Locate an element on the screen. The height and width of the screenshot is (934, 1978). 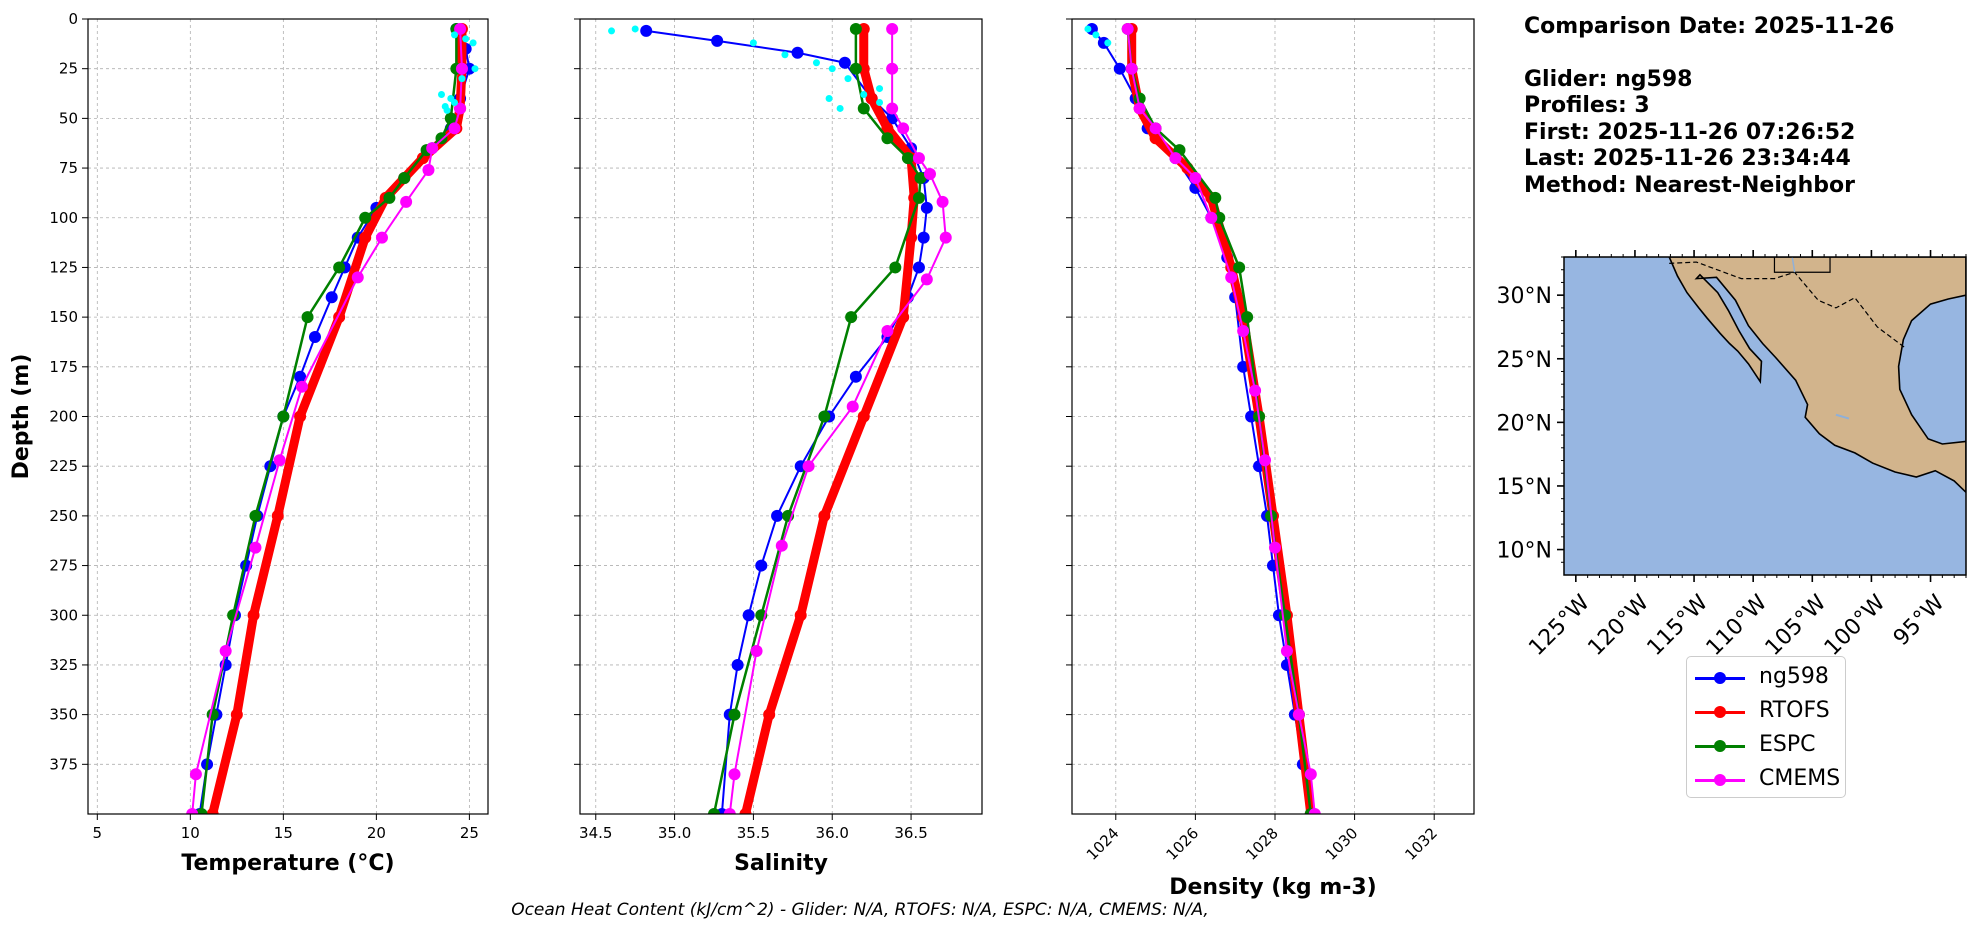
x-axis-label: Temperature (°C) is located at coordinates (287, 863).